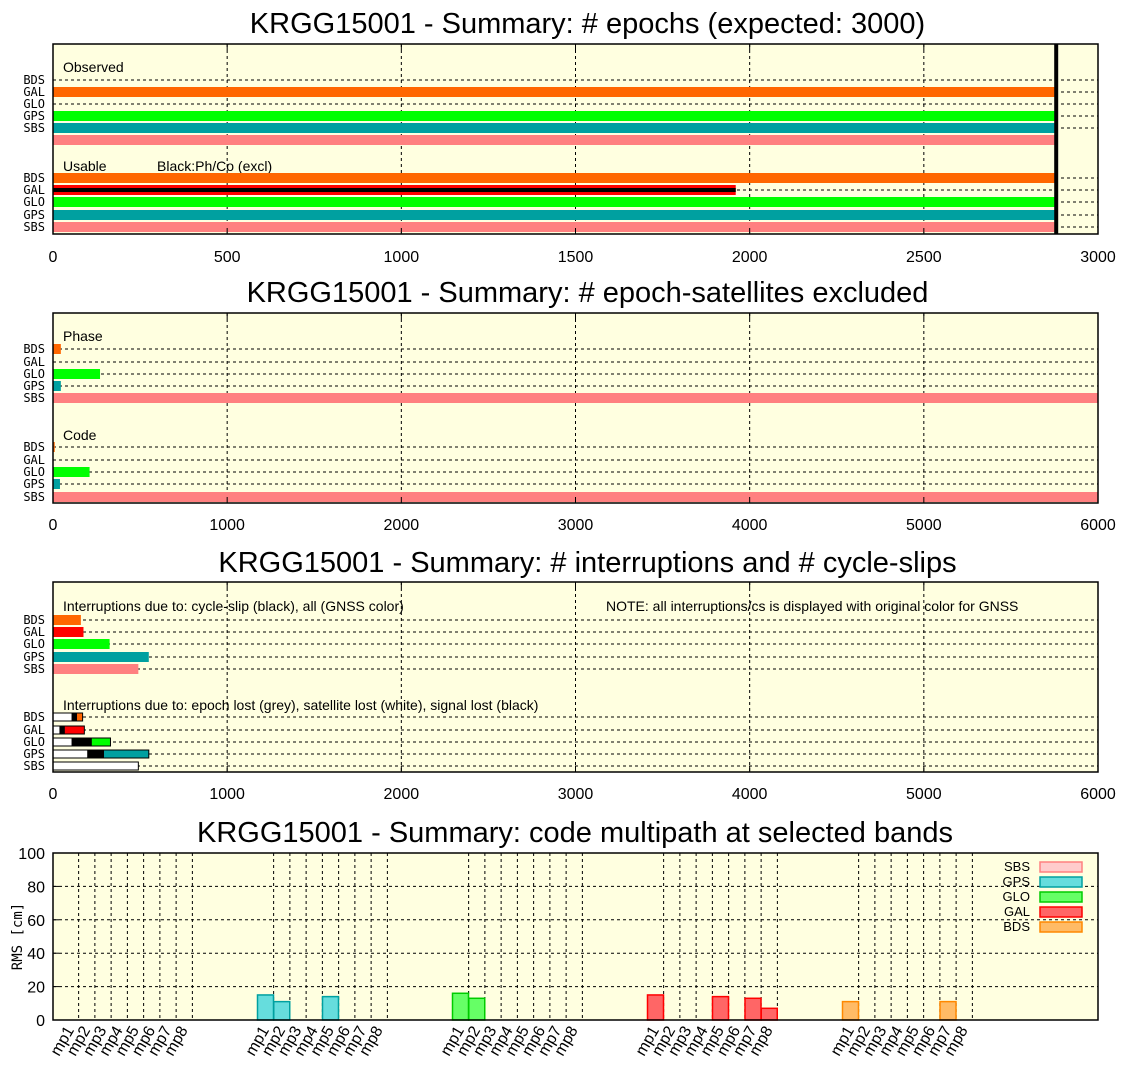  Describe the element at coordinates (36, 887) in the screenshot. I see `y-tick-label: 80` at that location.